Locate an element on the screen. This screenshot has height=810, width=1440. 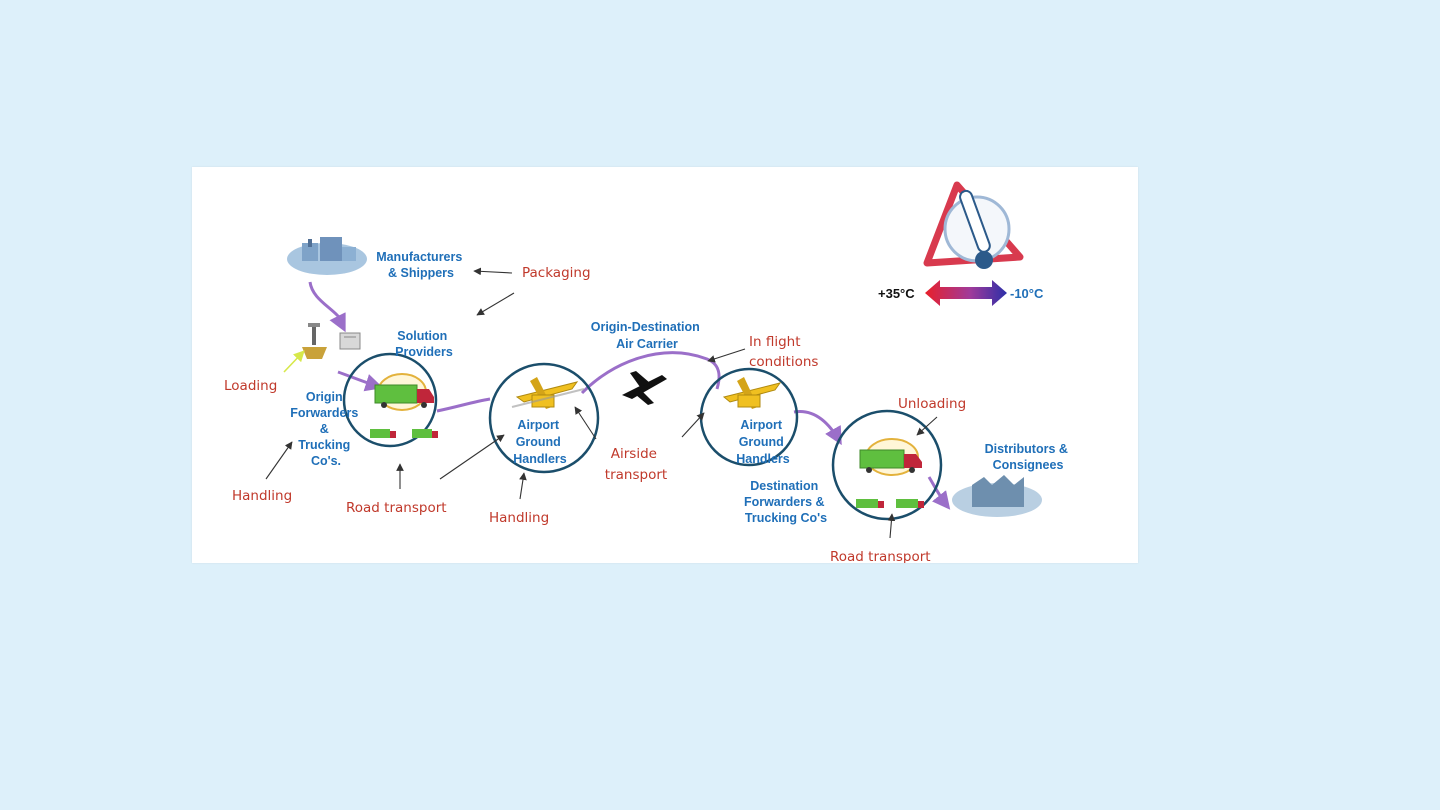
thermometer-warning-icon is located at coordinates (973, 225).